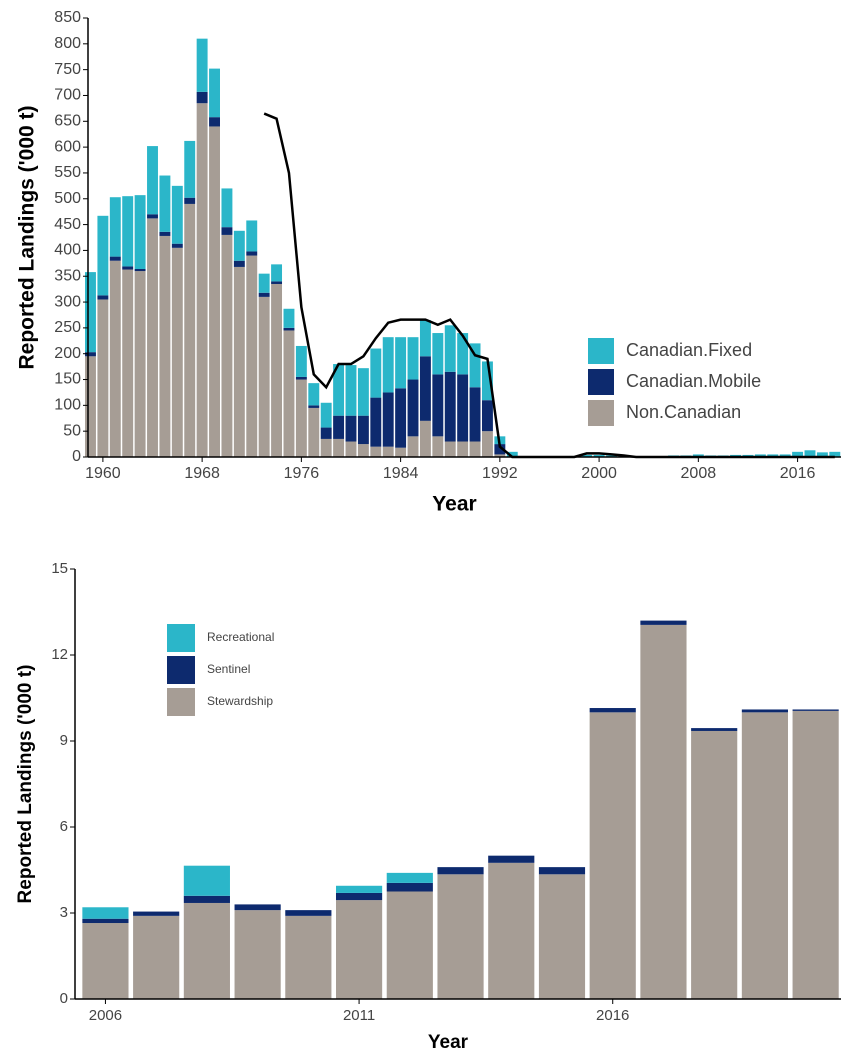 This screenshot has height=1057, width=841. What do you see at coordinates (240, 637) in the screenshot?
I see `legend-label: Recreational` at bounding box center [240, 637].